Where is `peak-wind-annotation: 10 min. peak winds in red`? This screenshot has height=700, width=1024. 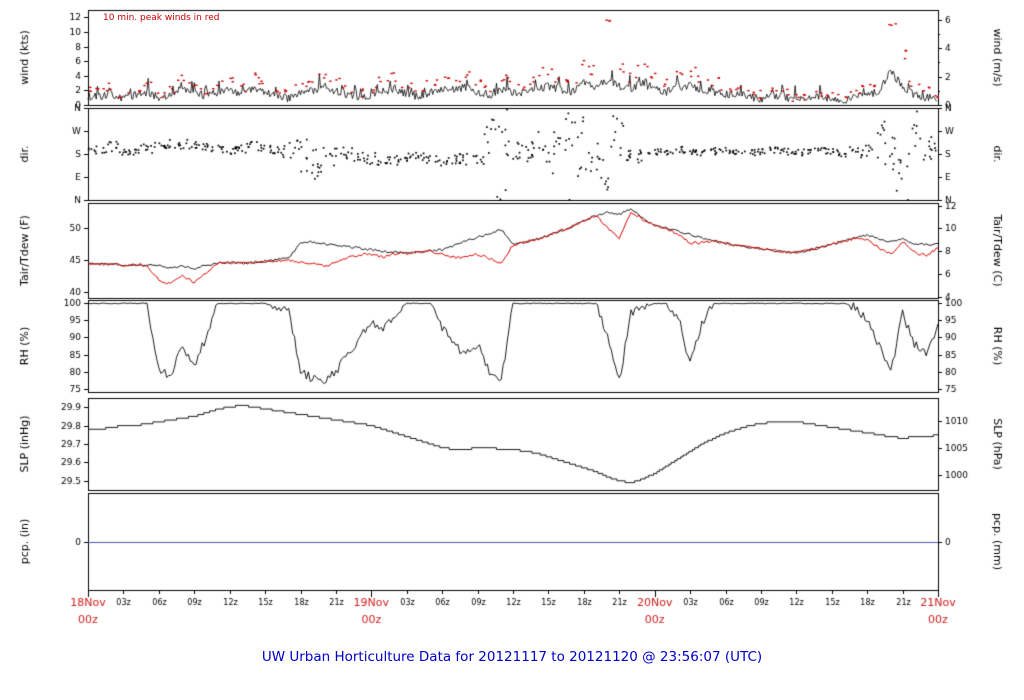 peak-wind-annotation: 10 min. peak winds in red is located at coordinates (161, 18).